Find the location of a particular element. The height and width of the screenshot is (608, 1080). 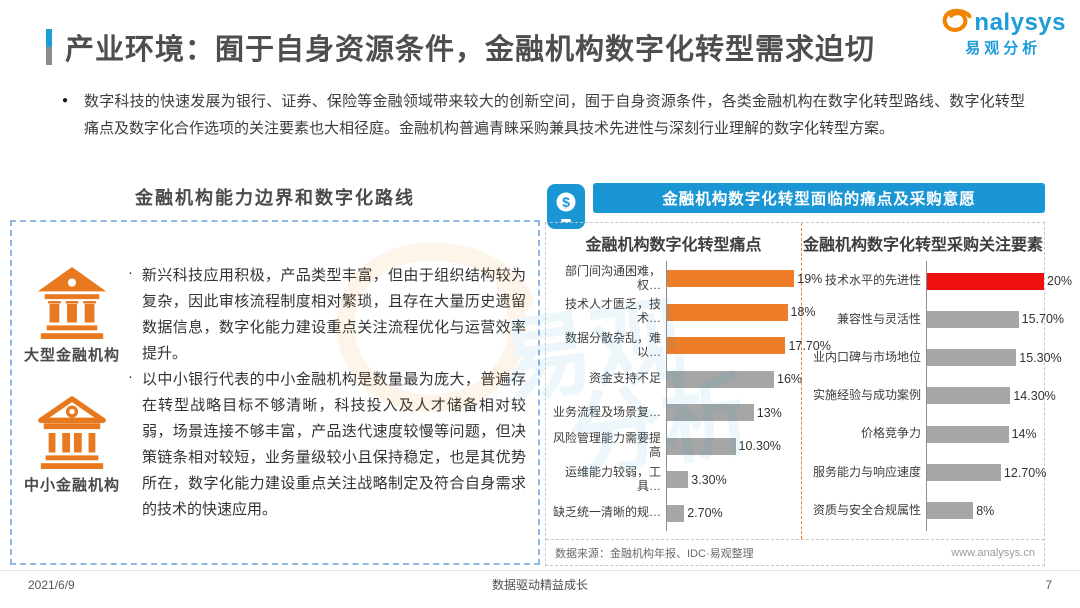

chart-row: 技术人才匮乏，技术… 18% is located at coordinates (681, 313).